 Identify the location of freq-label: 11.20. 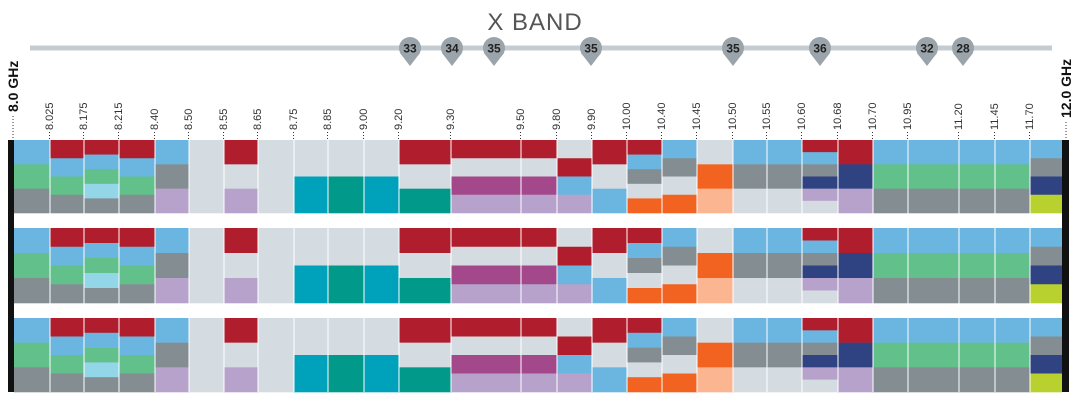
(959, 116).